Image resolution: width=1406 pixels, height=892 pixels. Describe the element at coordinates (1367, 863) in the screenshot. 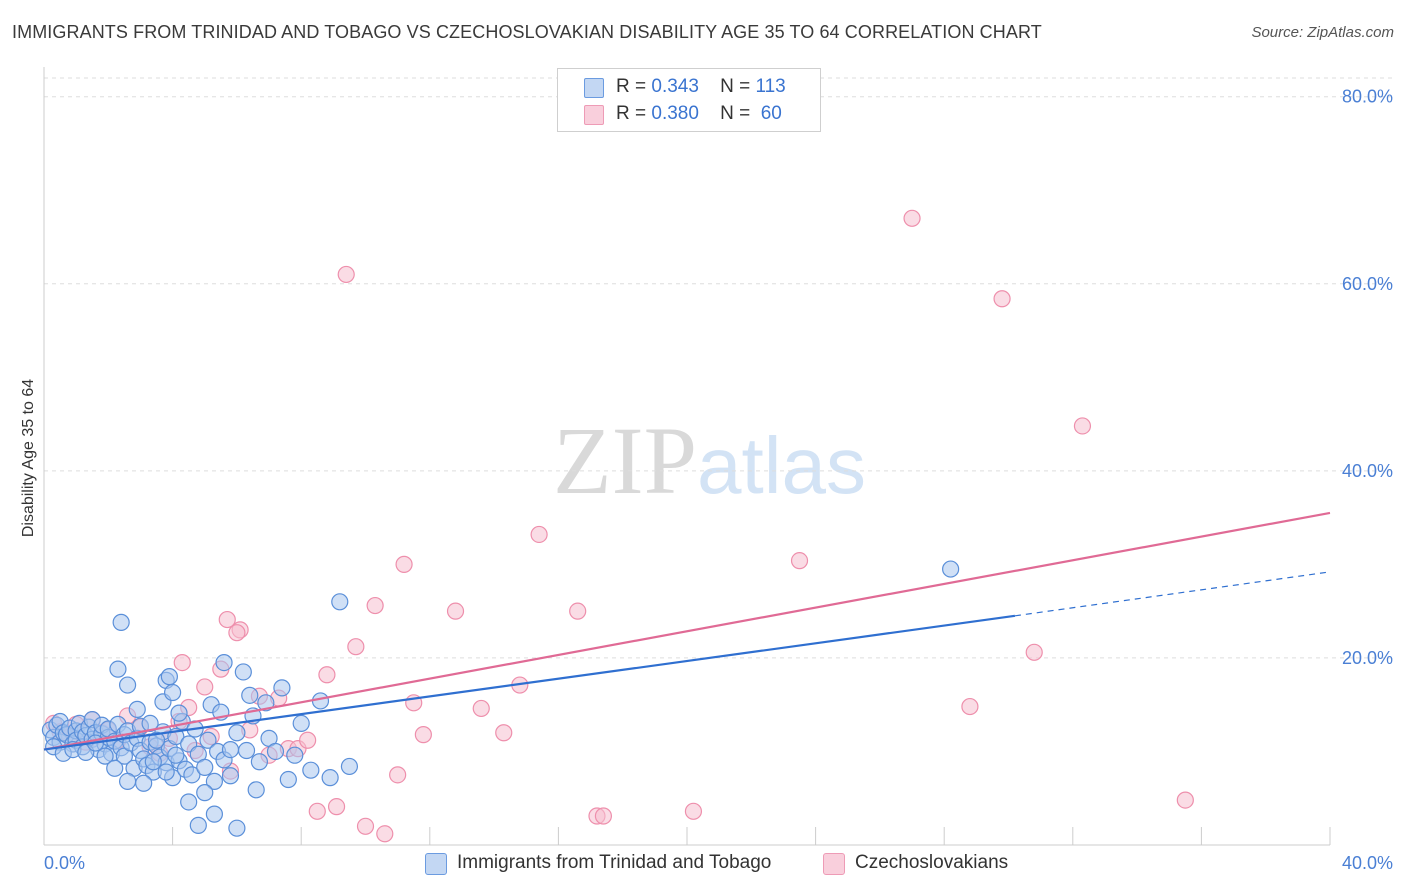

I see `x-tick-label: 40.0%` at that location.